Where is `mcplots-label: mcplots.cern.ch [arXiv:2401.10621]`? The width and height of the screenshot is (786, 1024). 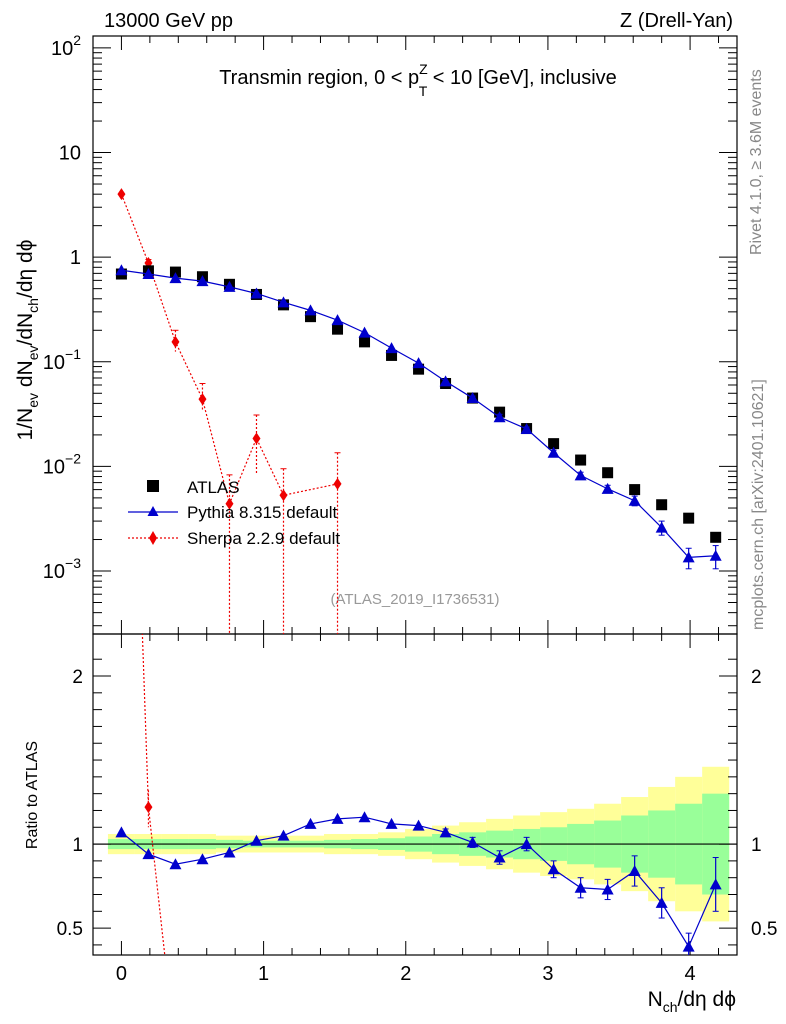 mcplots-label: mcplots.cern.ch [arXiv:2401.10621] is located at coordinates (758, 504).